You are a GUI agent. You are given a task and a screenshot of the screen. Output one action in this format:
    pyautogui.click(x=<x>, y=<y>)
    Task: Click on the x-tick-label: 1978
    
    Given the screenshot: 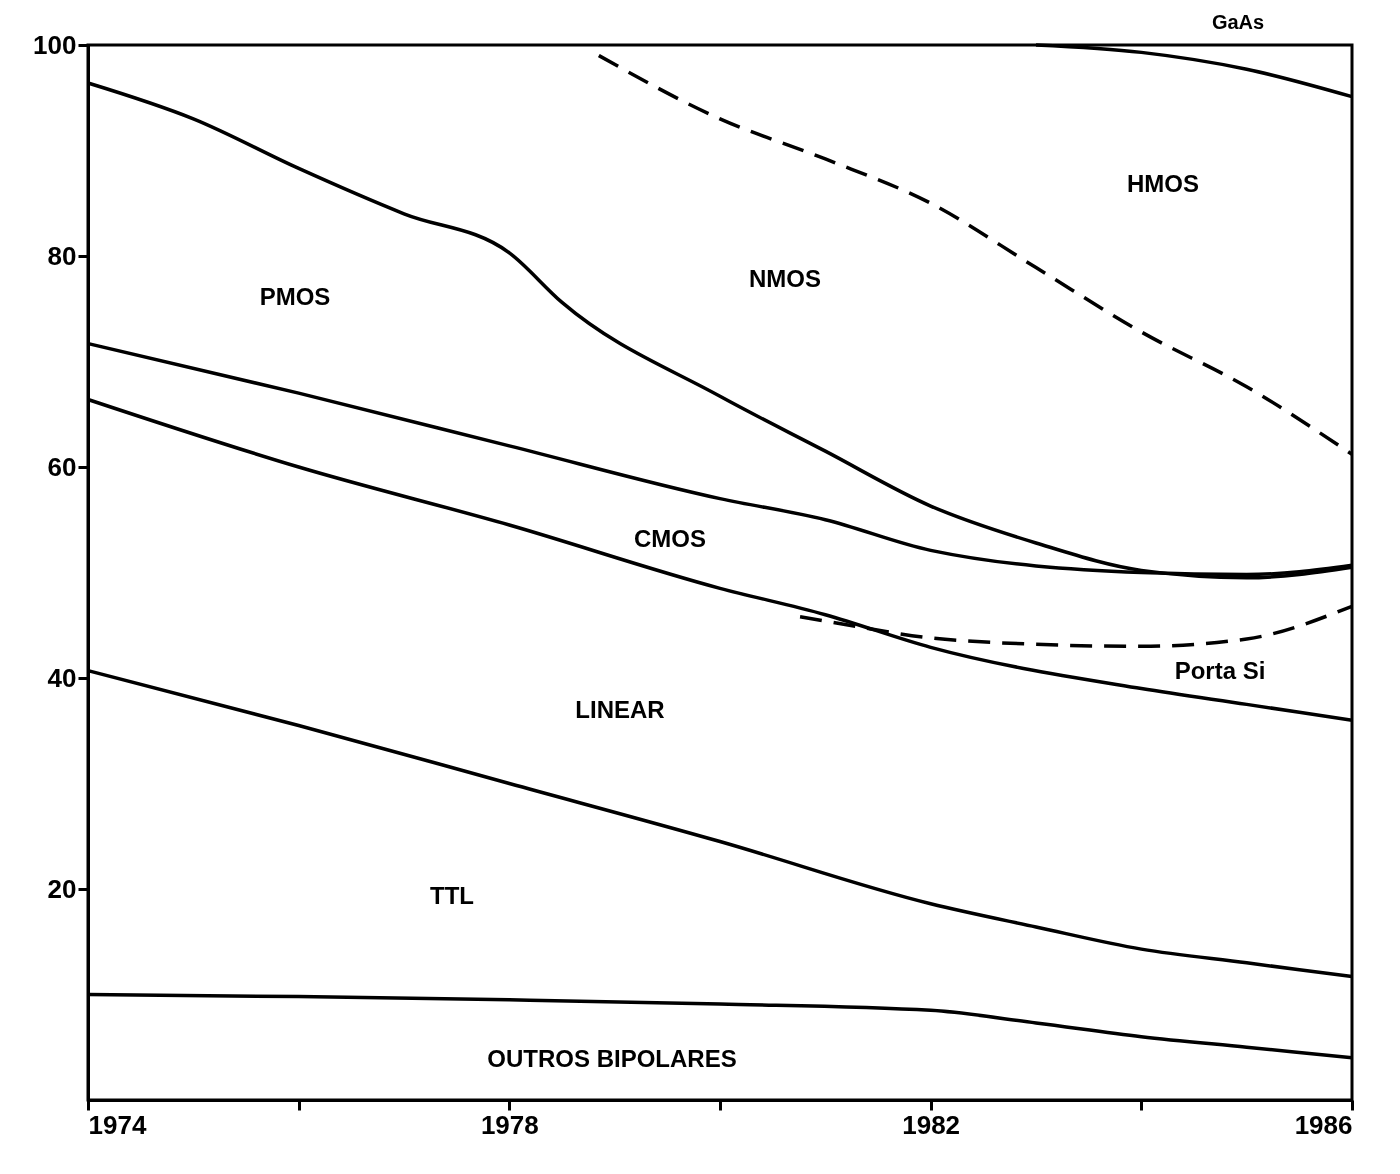 What is the action you would take?
    pyautogui.click(x=509, y=1124)
    